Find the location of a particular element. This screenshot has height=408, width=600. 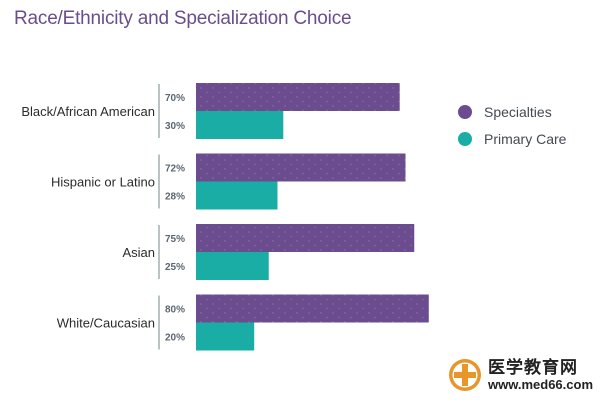

bar-primary-care-black-african-american is located at coordinates (240, 125).